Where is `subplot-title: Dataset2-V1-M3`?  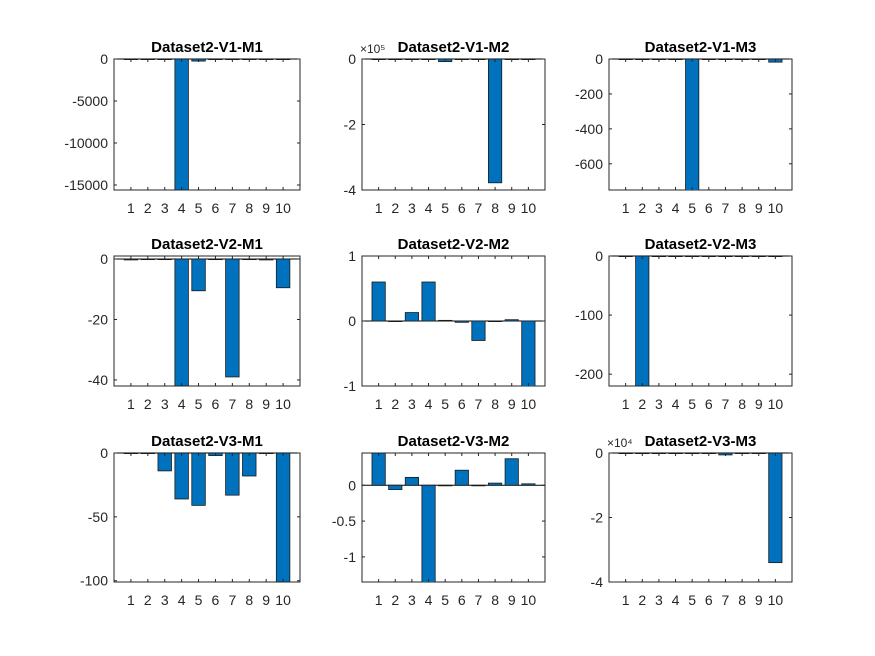
subplot-title: Dataset2-V1-M3 is located at coordinates (701, 47).